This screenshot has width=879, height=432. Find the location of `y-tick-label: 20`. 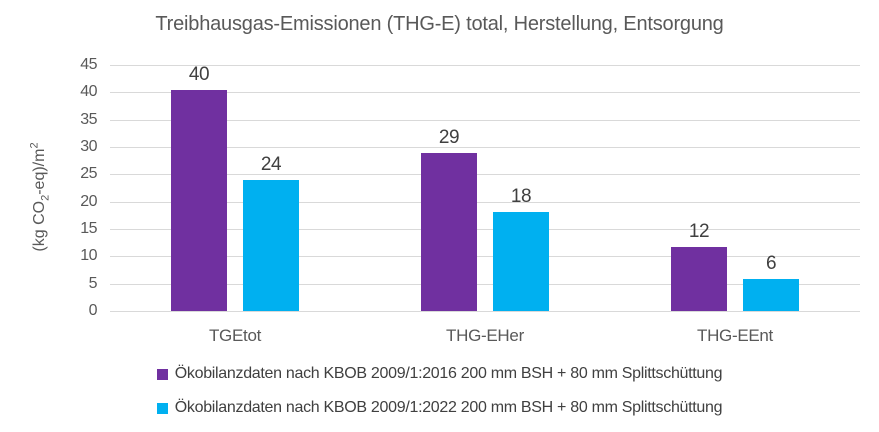

y-tick-label: 20 is located at coordinates (88, 201).